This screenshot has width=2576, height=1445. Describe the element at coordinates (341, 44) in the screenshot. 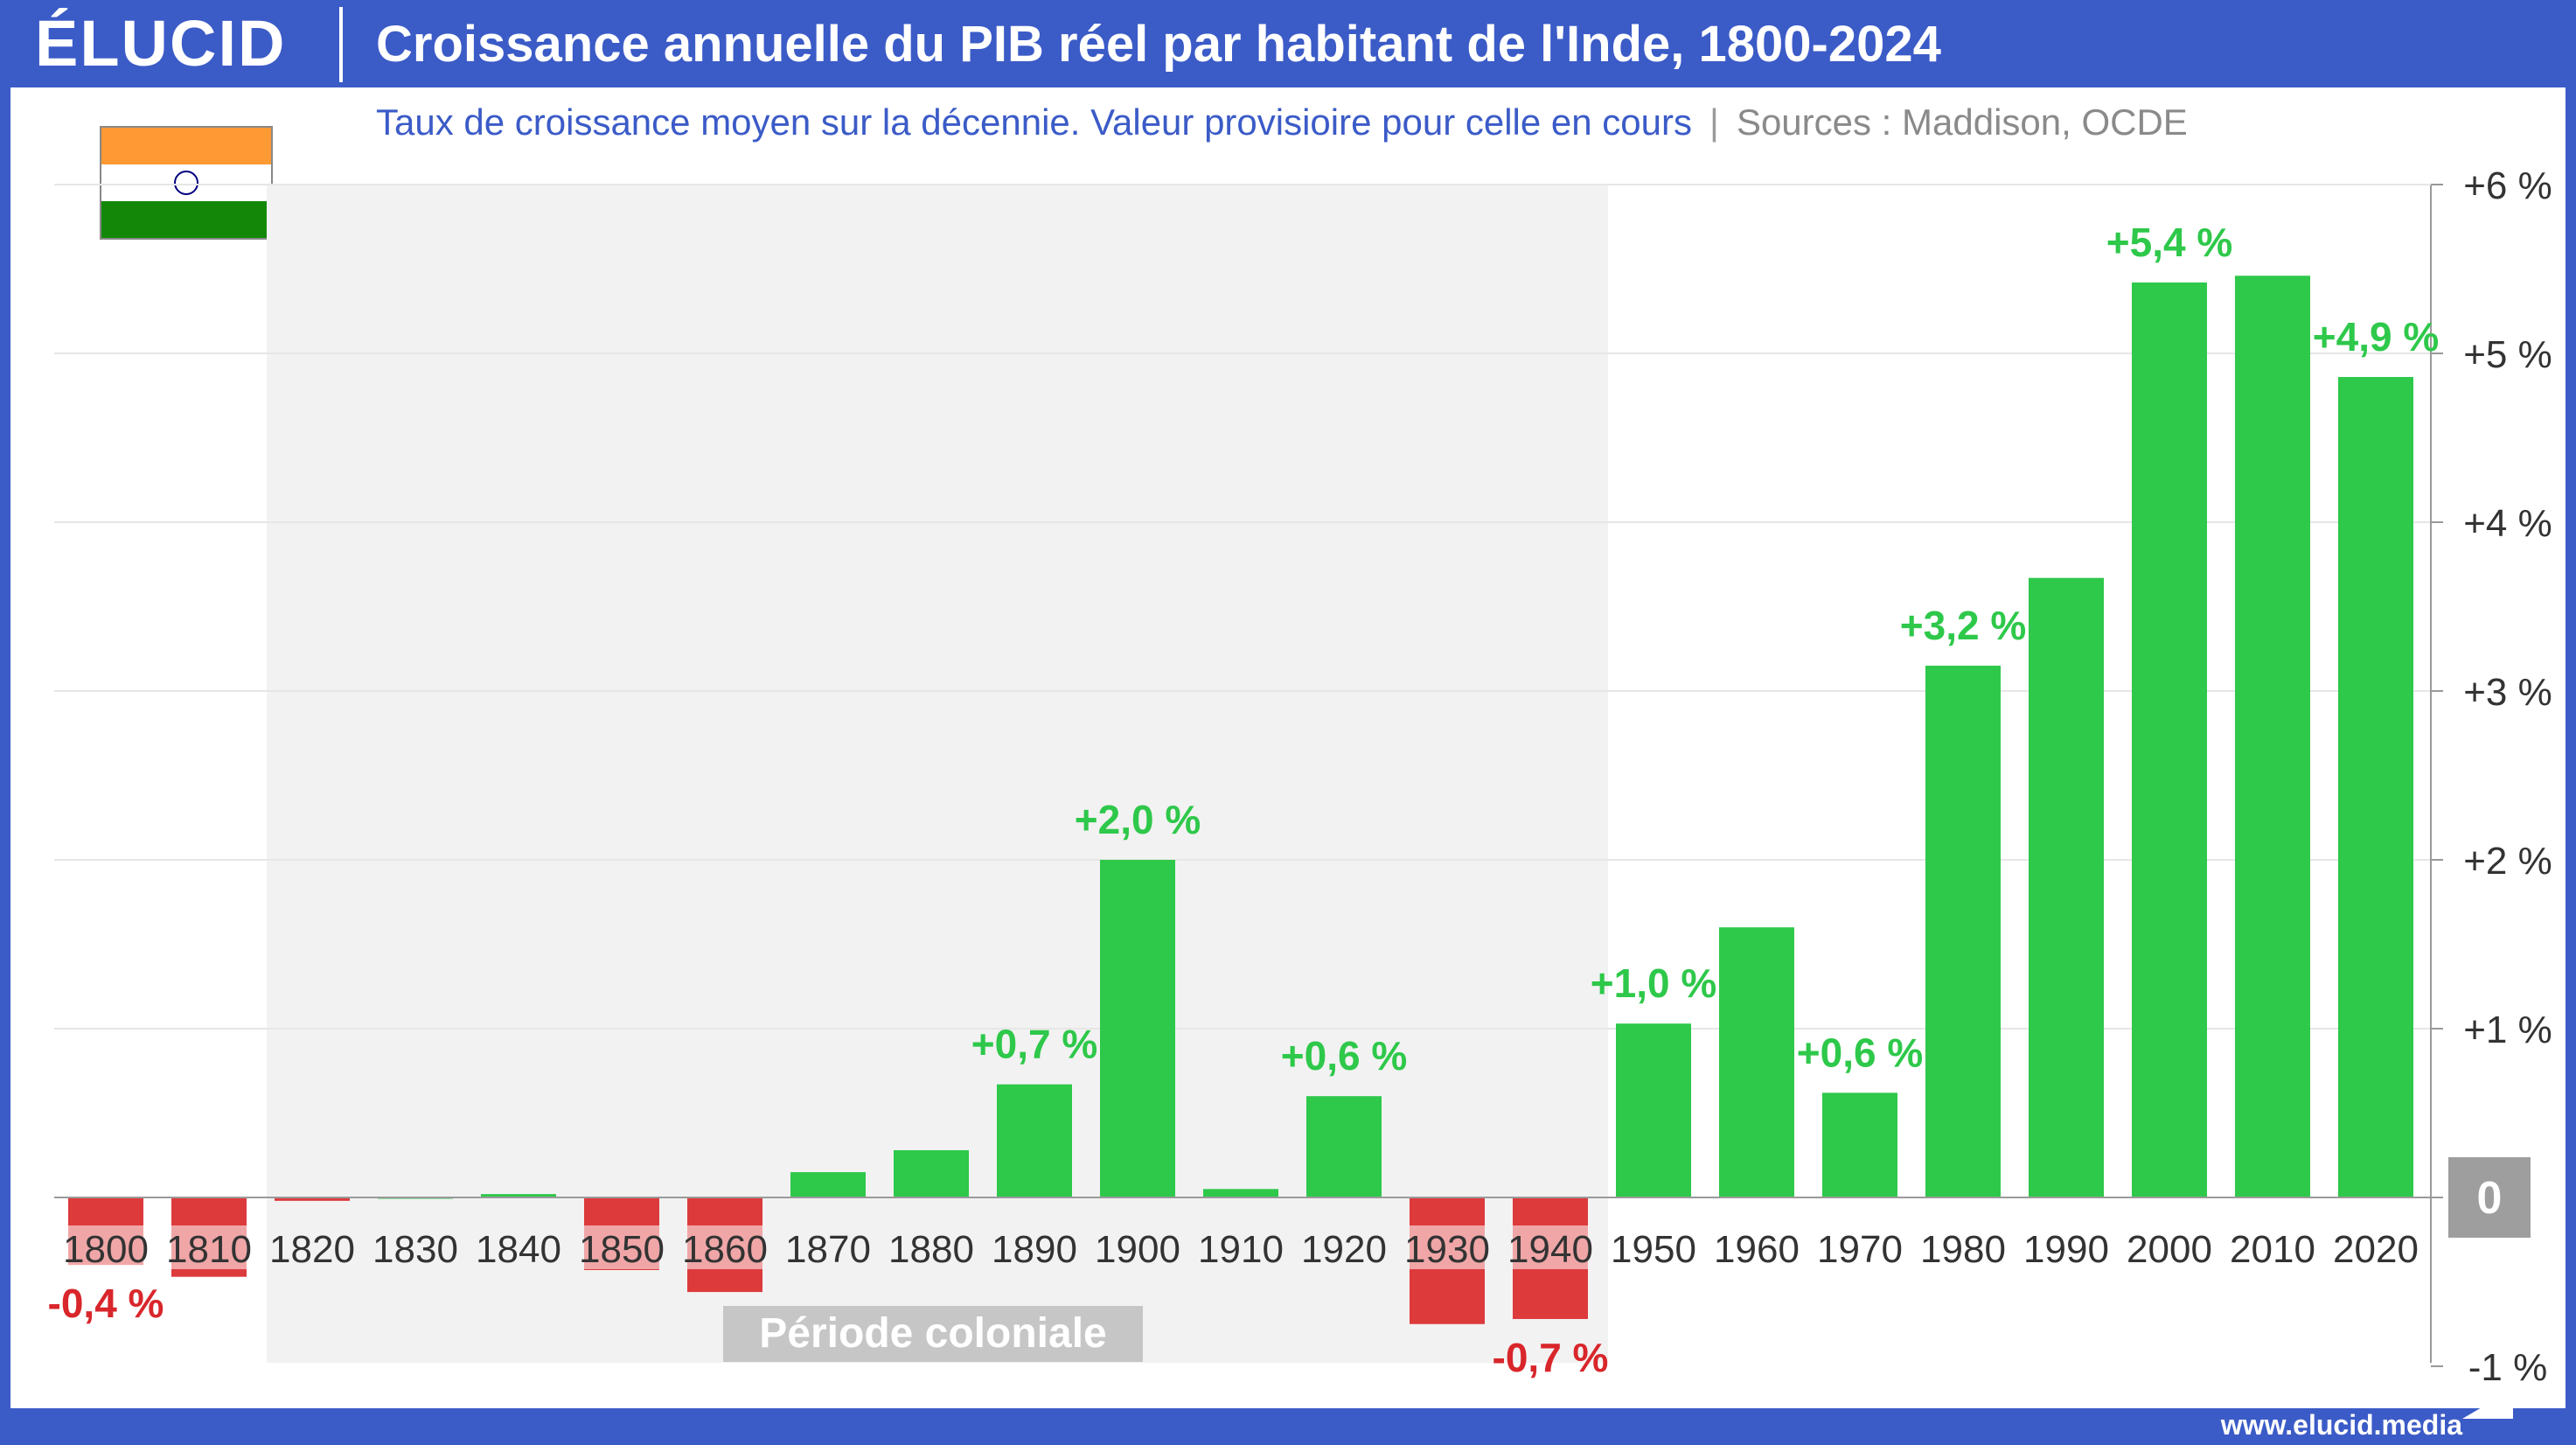

I see `header-divider` at that location.